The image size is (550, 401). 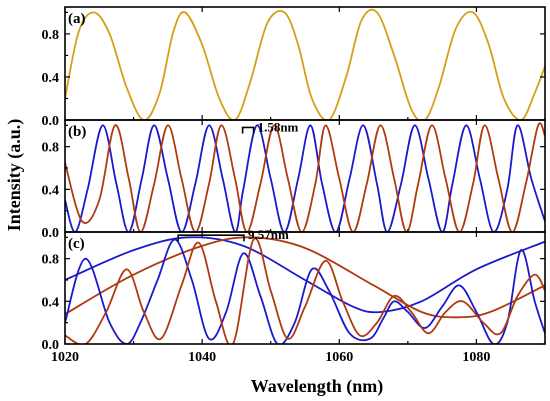 I want to click on panel-label: (b), so click(x=77, y=132).